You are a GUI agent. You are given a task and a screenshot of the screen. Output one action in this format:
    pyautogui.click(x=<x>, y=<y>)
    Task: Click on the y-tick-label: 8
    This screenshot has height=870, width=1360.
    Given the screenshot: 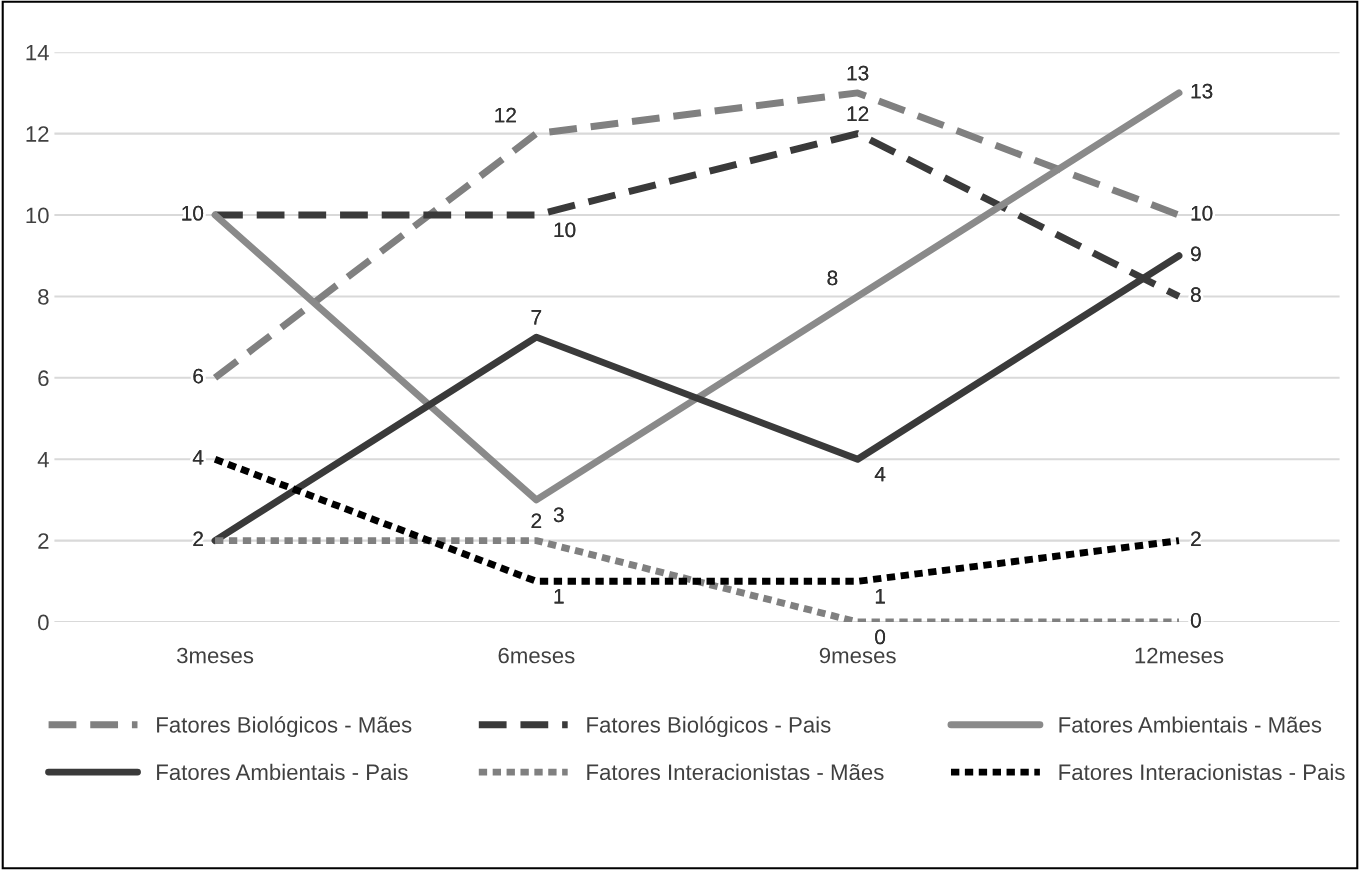 What is the action you would take?
    pyautogui.click(x=43, y=296)
    